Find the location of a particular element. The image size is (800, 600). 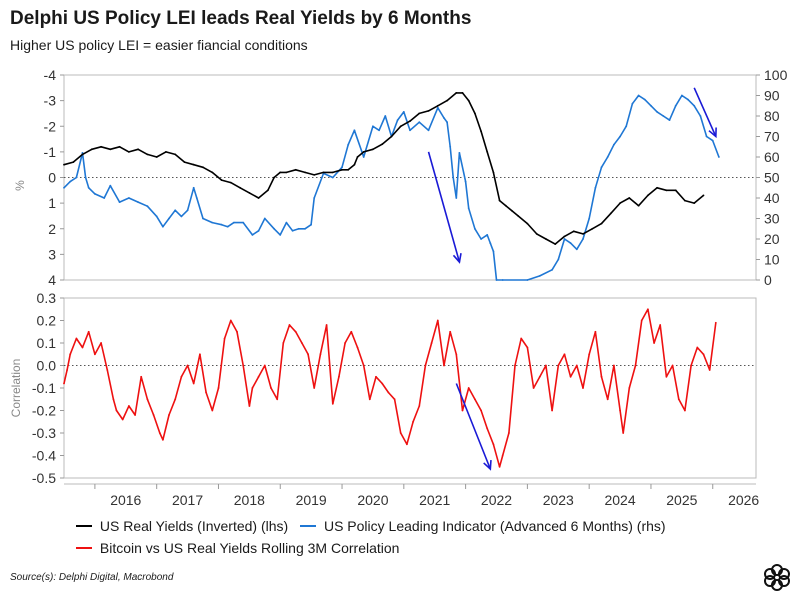

top-left-tick-label: 1 is located at coordinates (52, 203).